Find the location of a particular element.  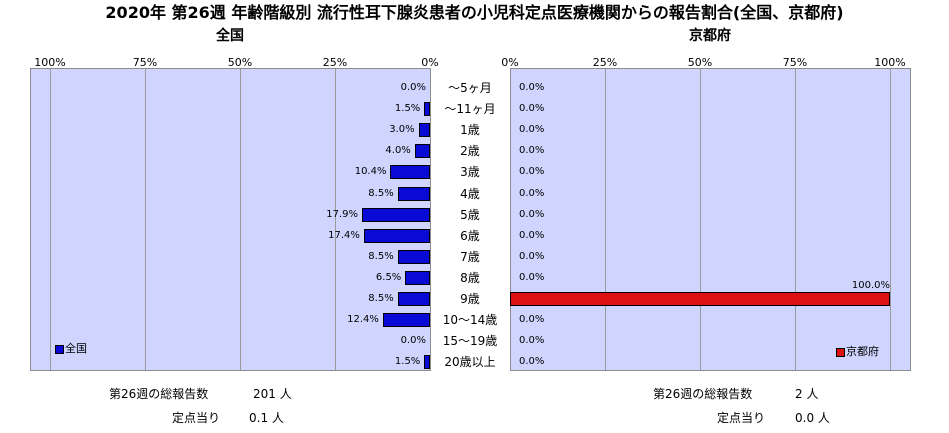

left-total-label: 第26週の総報告数 is located at coordinates (159, 394).